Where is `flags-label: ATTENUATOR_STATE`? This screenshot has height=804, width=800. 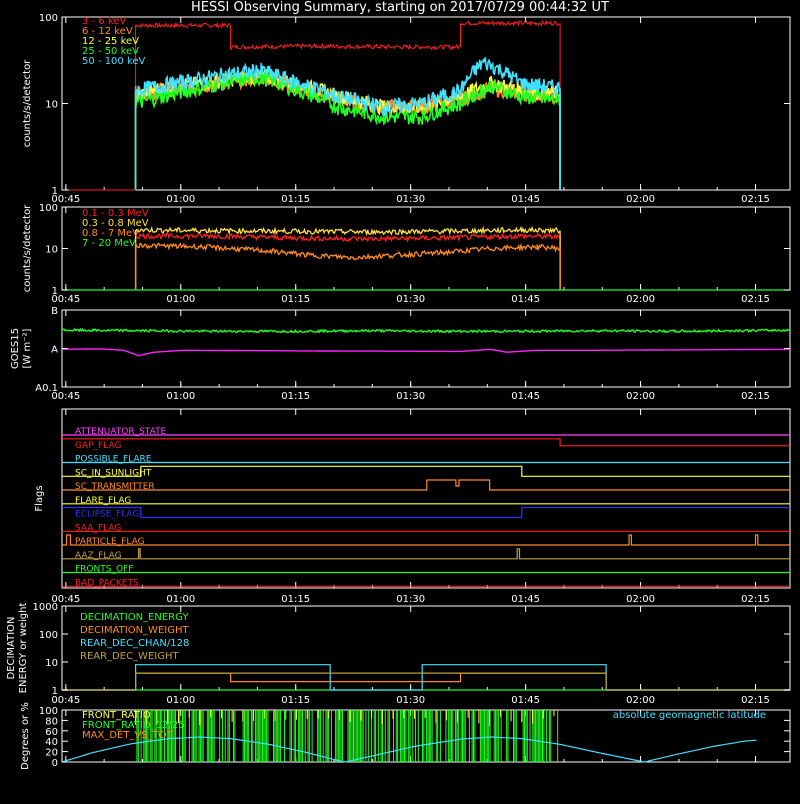
flags-label: ATTENUATOR_STATE is located at coordinates (121, 432).